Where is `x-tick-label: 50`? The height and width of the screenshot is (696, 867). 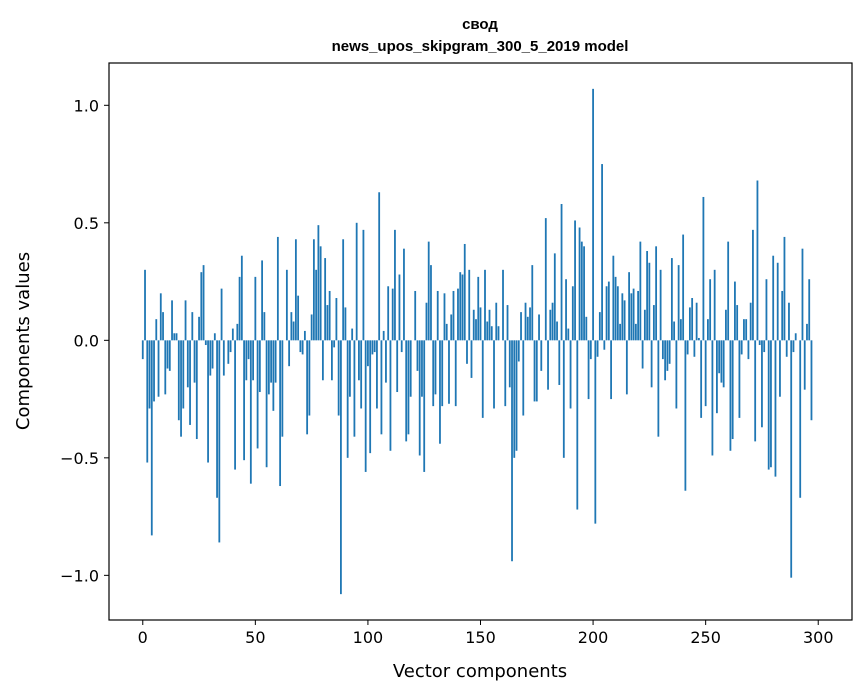 x-tick-label: 50 is located at coordinates (255, 637).